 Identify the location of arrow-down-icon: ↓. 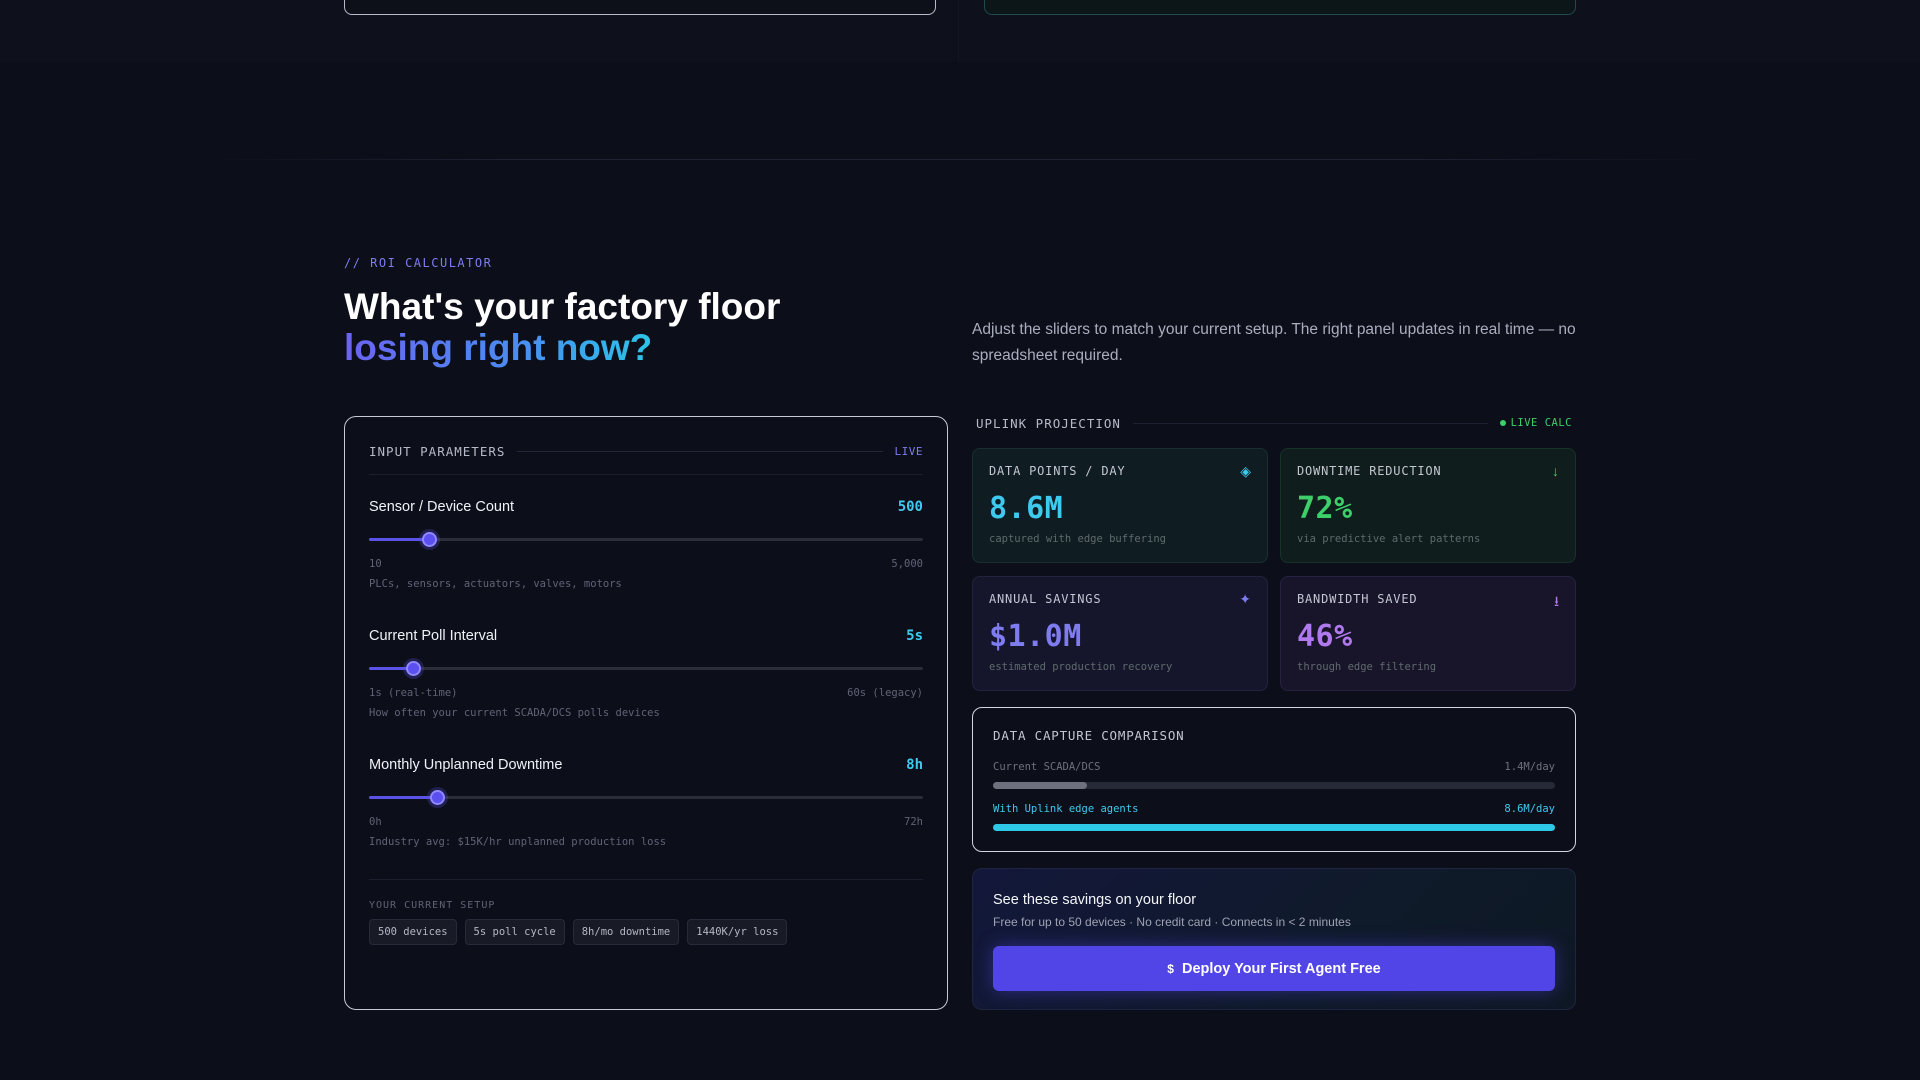
(1555, 471).